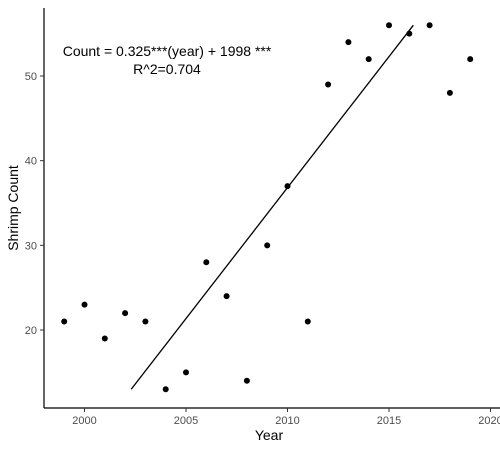 The image size is (500, 450). What do you see at coordinates (13, 208) in the screenshot?
I see `y-axis-title: Shrimp Count` at bounding box center [13, 208].